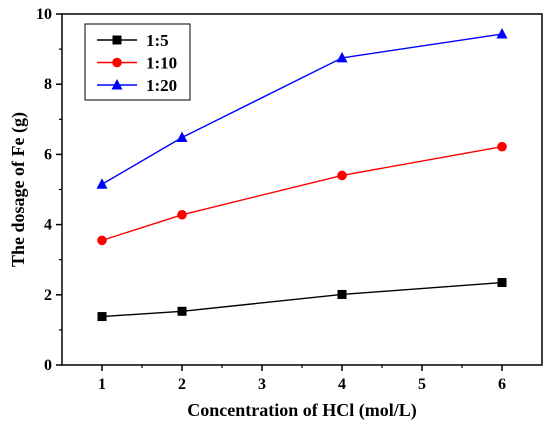  What do you see at coordinates (342, 384) in the screenshot?
I see `x-tick-label: 4` at bounding box center [342, 384].